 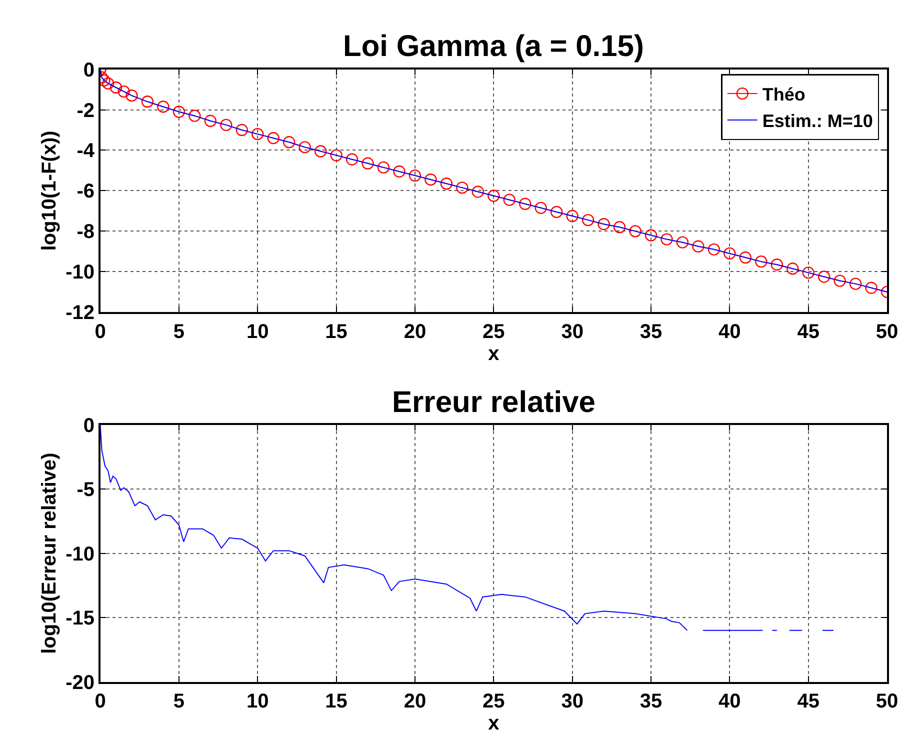 What do you see at coordinates (493, 46) in the screenshot?
I see `chart-title: Loi Gamma (a = 0.15)` at bounding box center [493, 46].